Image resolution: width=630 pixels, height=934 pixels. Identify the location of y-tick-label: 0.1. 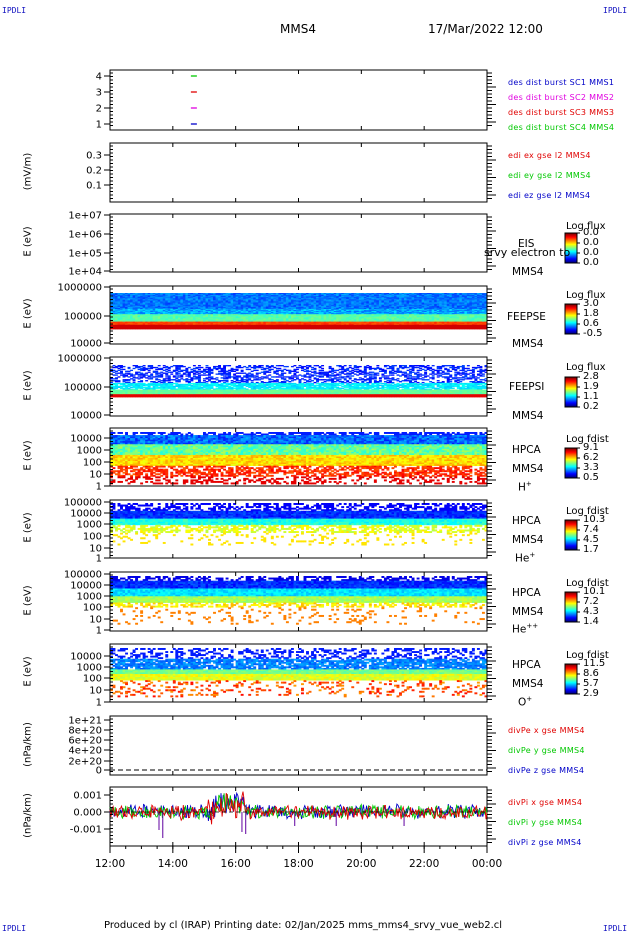
(94, 186).